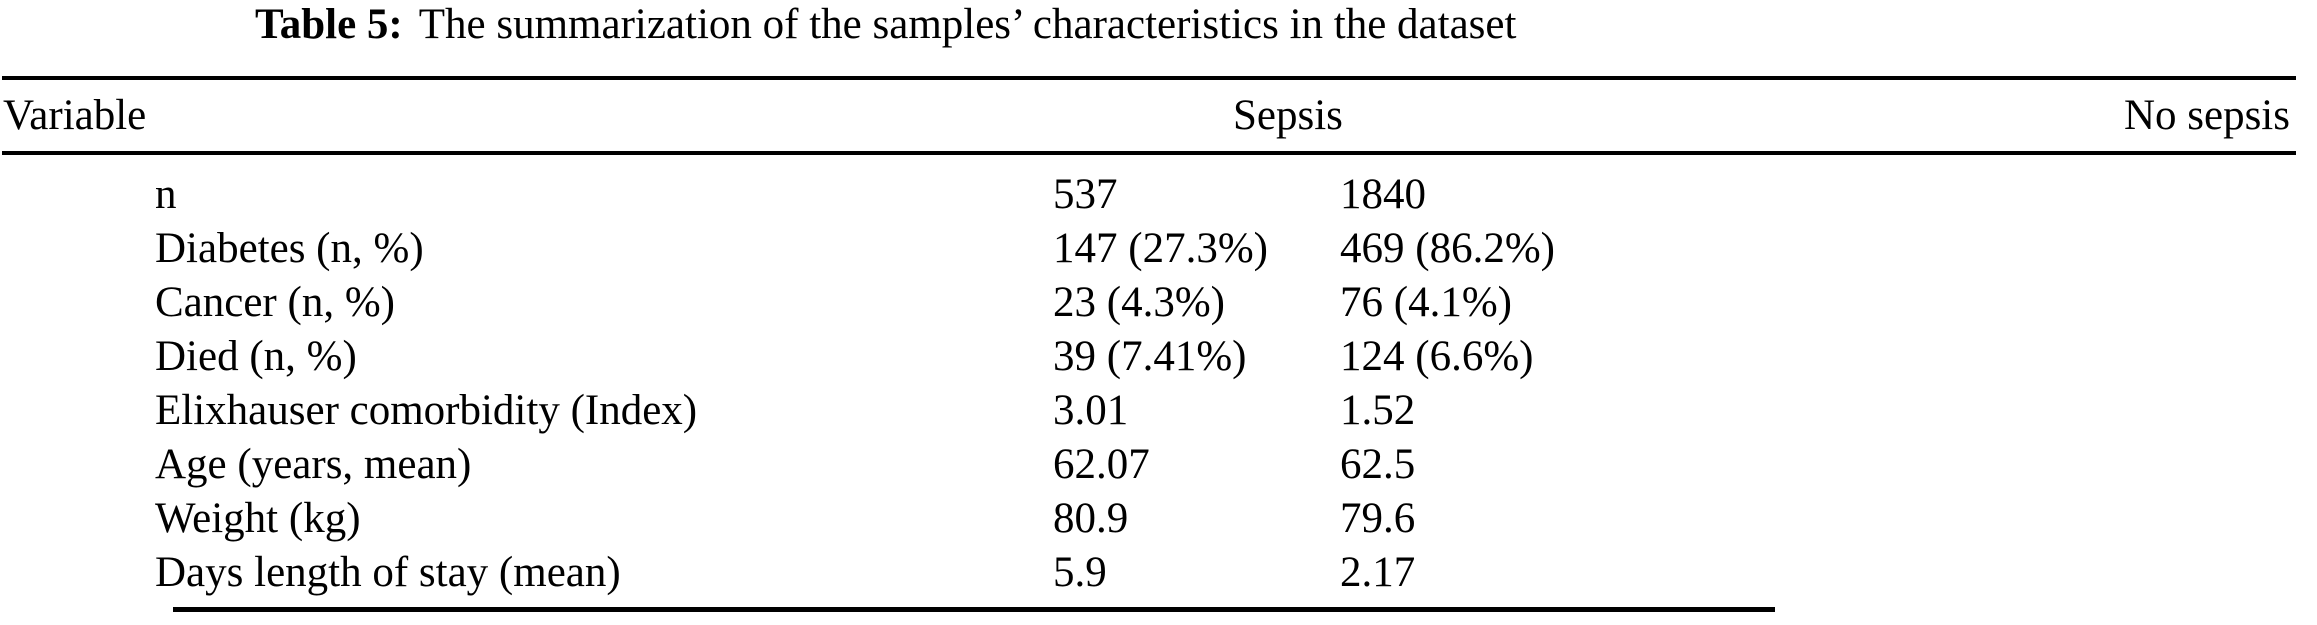 The image size is (2317, 625). Describe the element at coordinates (1150, 356) in the screenshot. I see `sepsis-value: 39 (7.41%)` at that location.